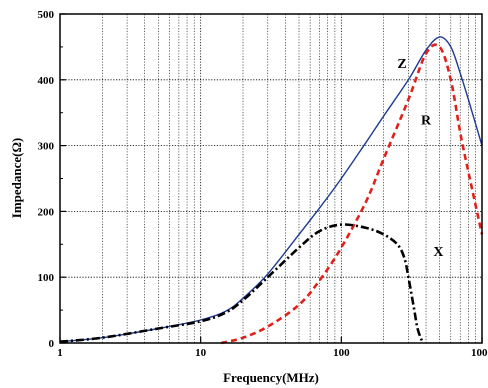 The width and height of the screenshot is (488, 388). I want to click on y-axis-title: Impedance(Ω), so click(16, 178).